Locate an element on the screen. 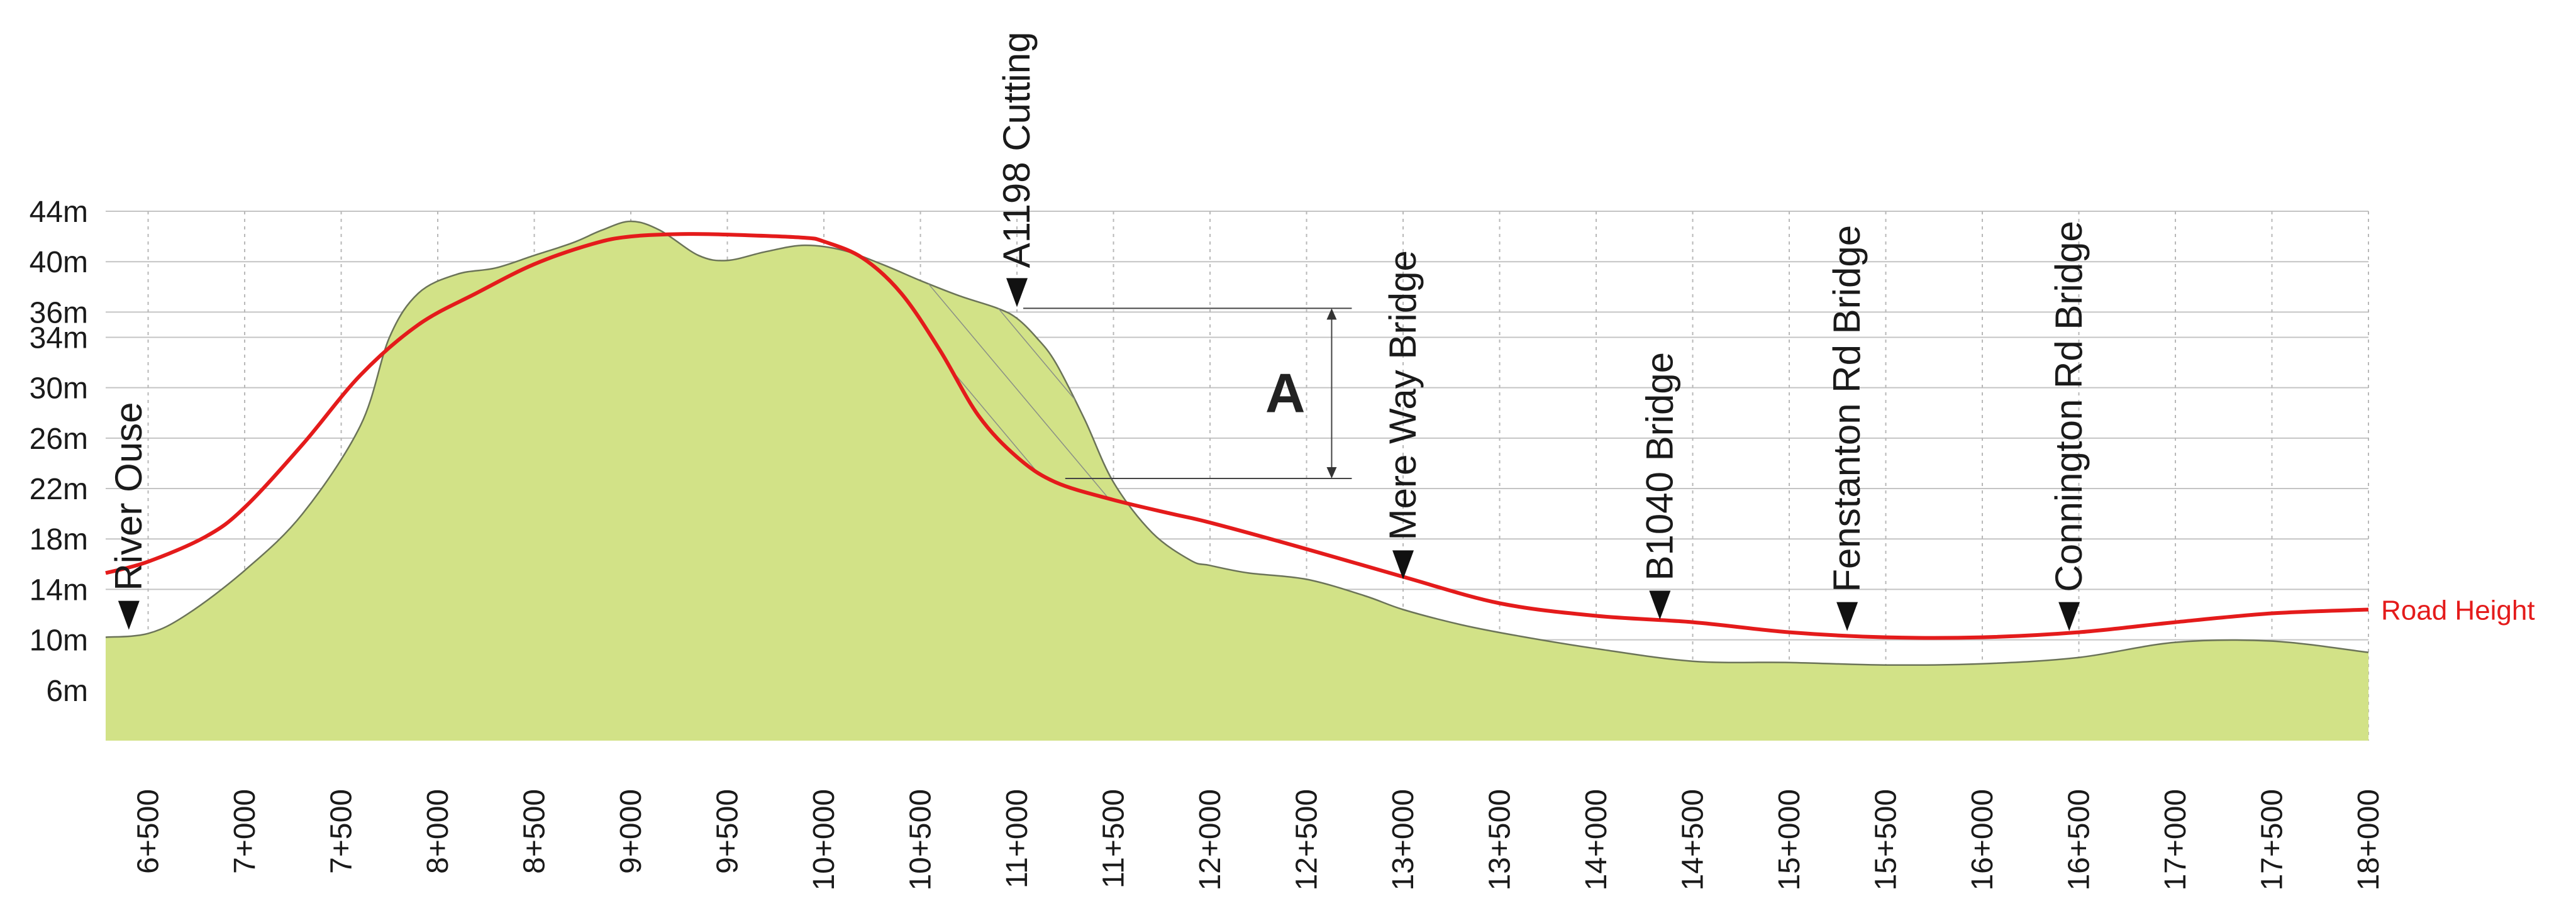 The width and height of the screenshot is (2576, 906). x-tick-label: 16+000 is located at coordinates (1982, 840).